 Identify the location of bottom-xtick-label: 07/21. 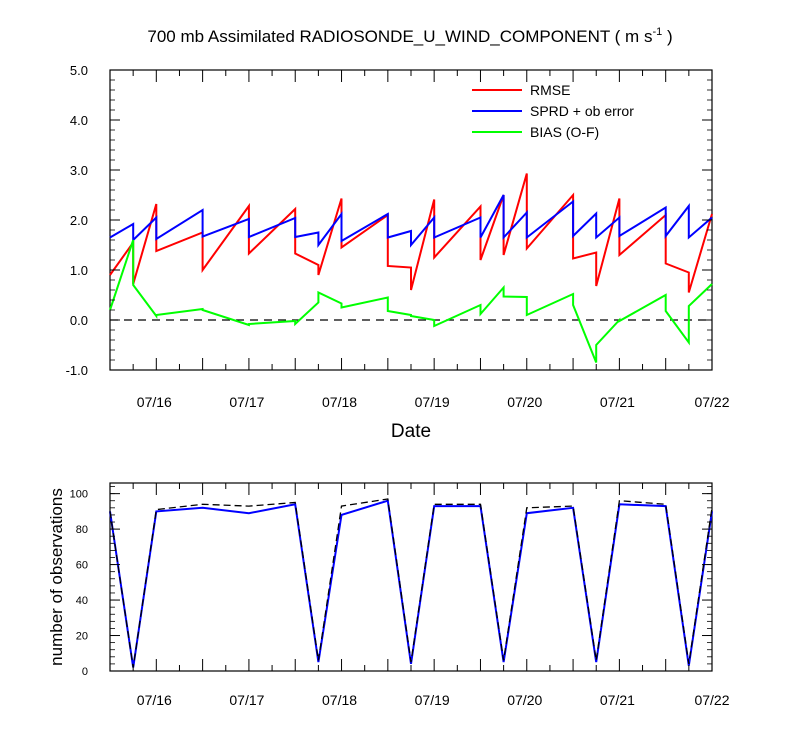
(617, 700).